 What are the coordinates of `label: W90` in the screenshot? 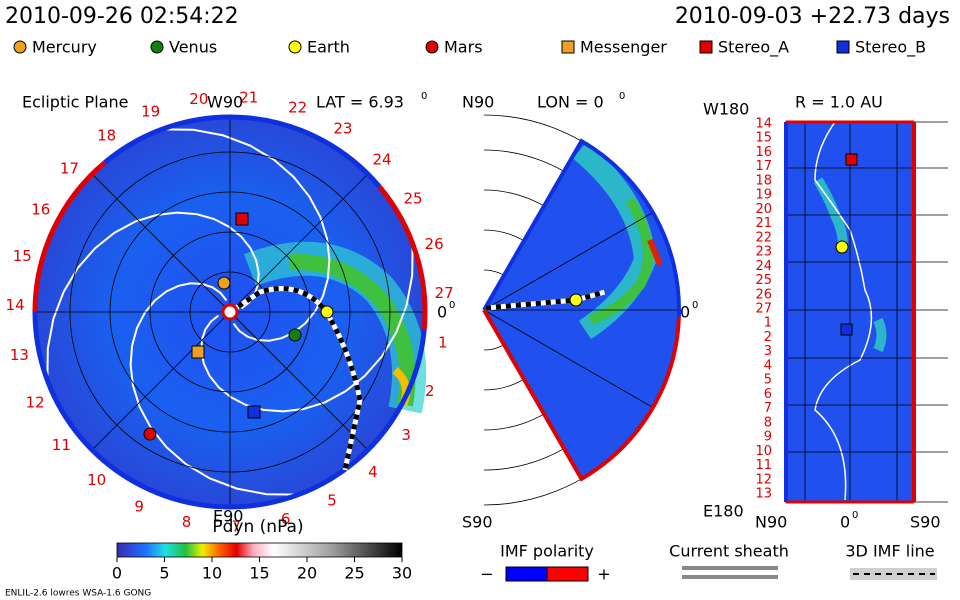 It's located at (225, 102).